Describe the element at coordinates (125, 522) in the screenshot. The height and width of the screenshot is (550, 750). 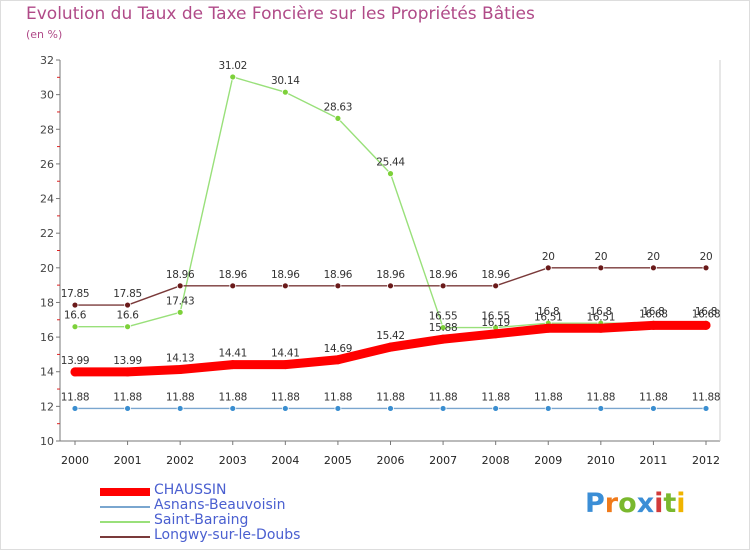
I see `legend-swatch-saint-baraing` at that location.